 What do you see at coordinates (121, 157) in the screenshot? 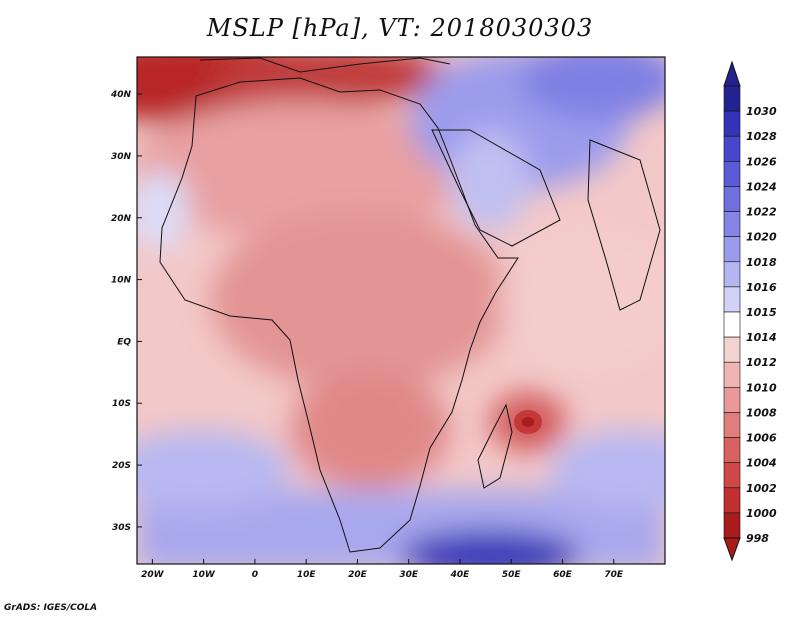
I see `y-tick-label: 30N` at bounding box center [121, 157].